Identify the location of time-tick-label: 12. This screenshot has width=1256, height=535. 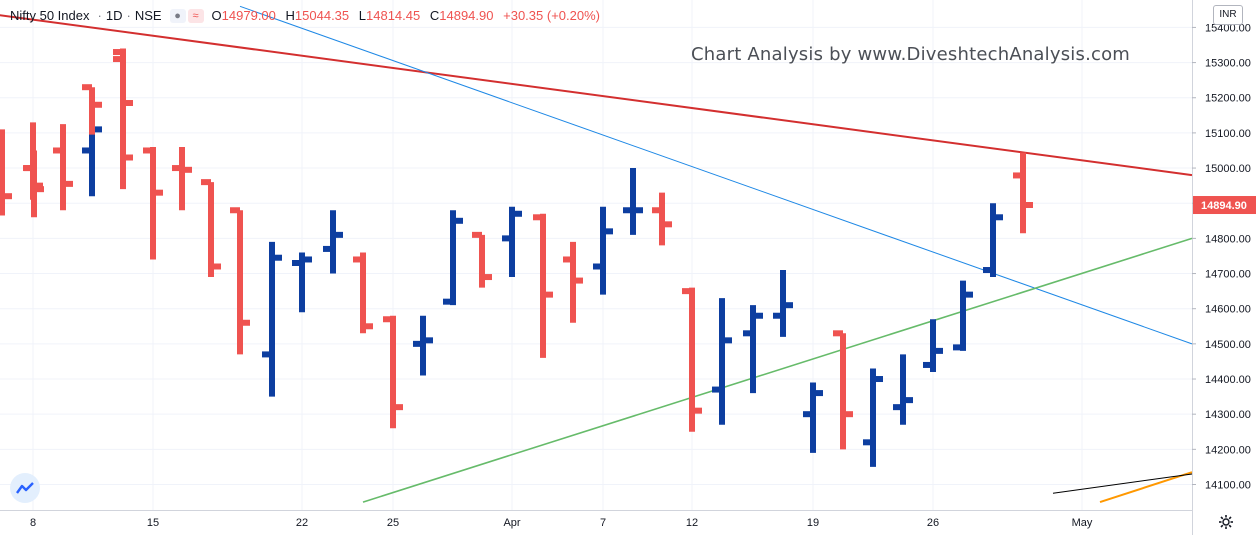
(692, 523).